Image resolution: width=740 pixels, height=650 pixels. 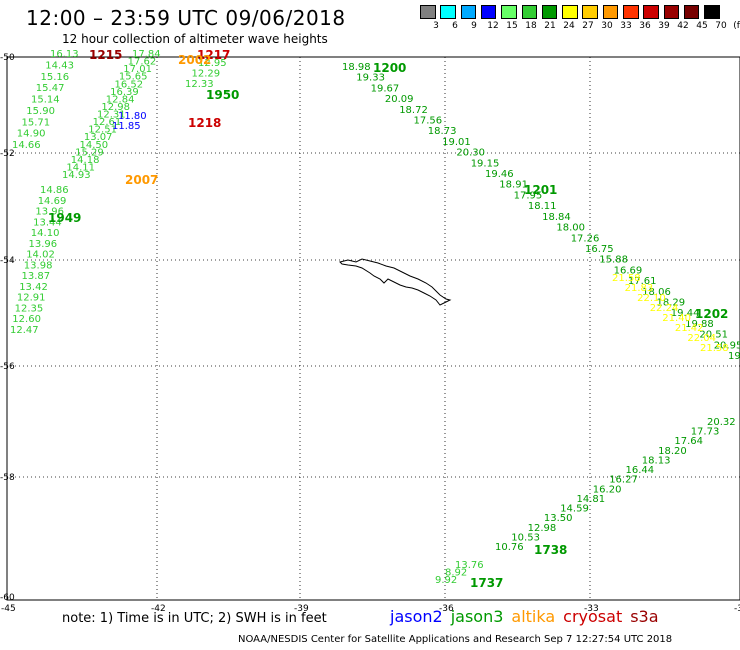 I want to click on longitude-labels: -45 -42 -39 -36 -33 -30, so click(x=370, y=609).